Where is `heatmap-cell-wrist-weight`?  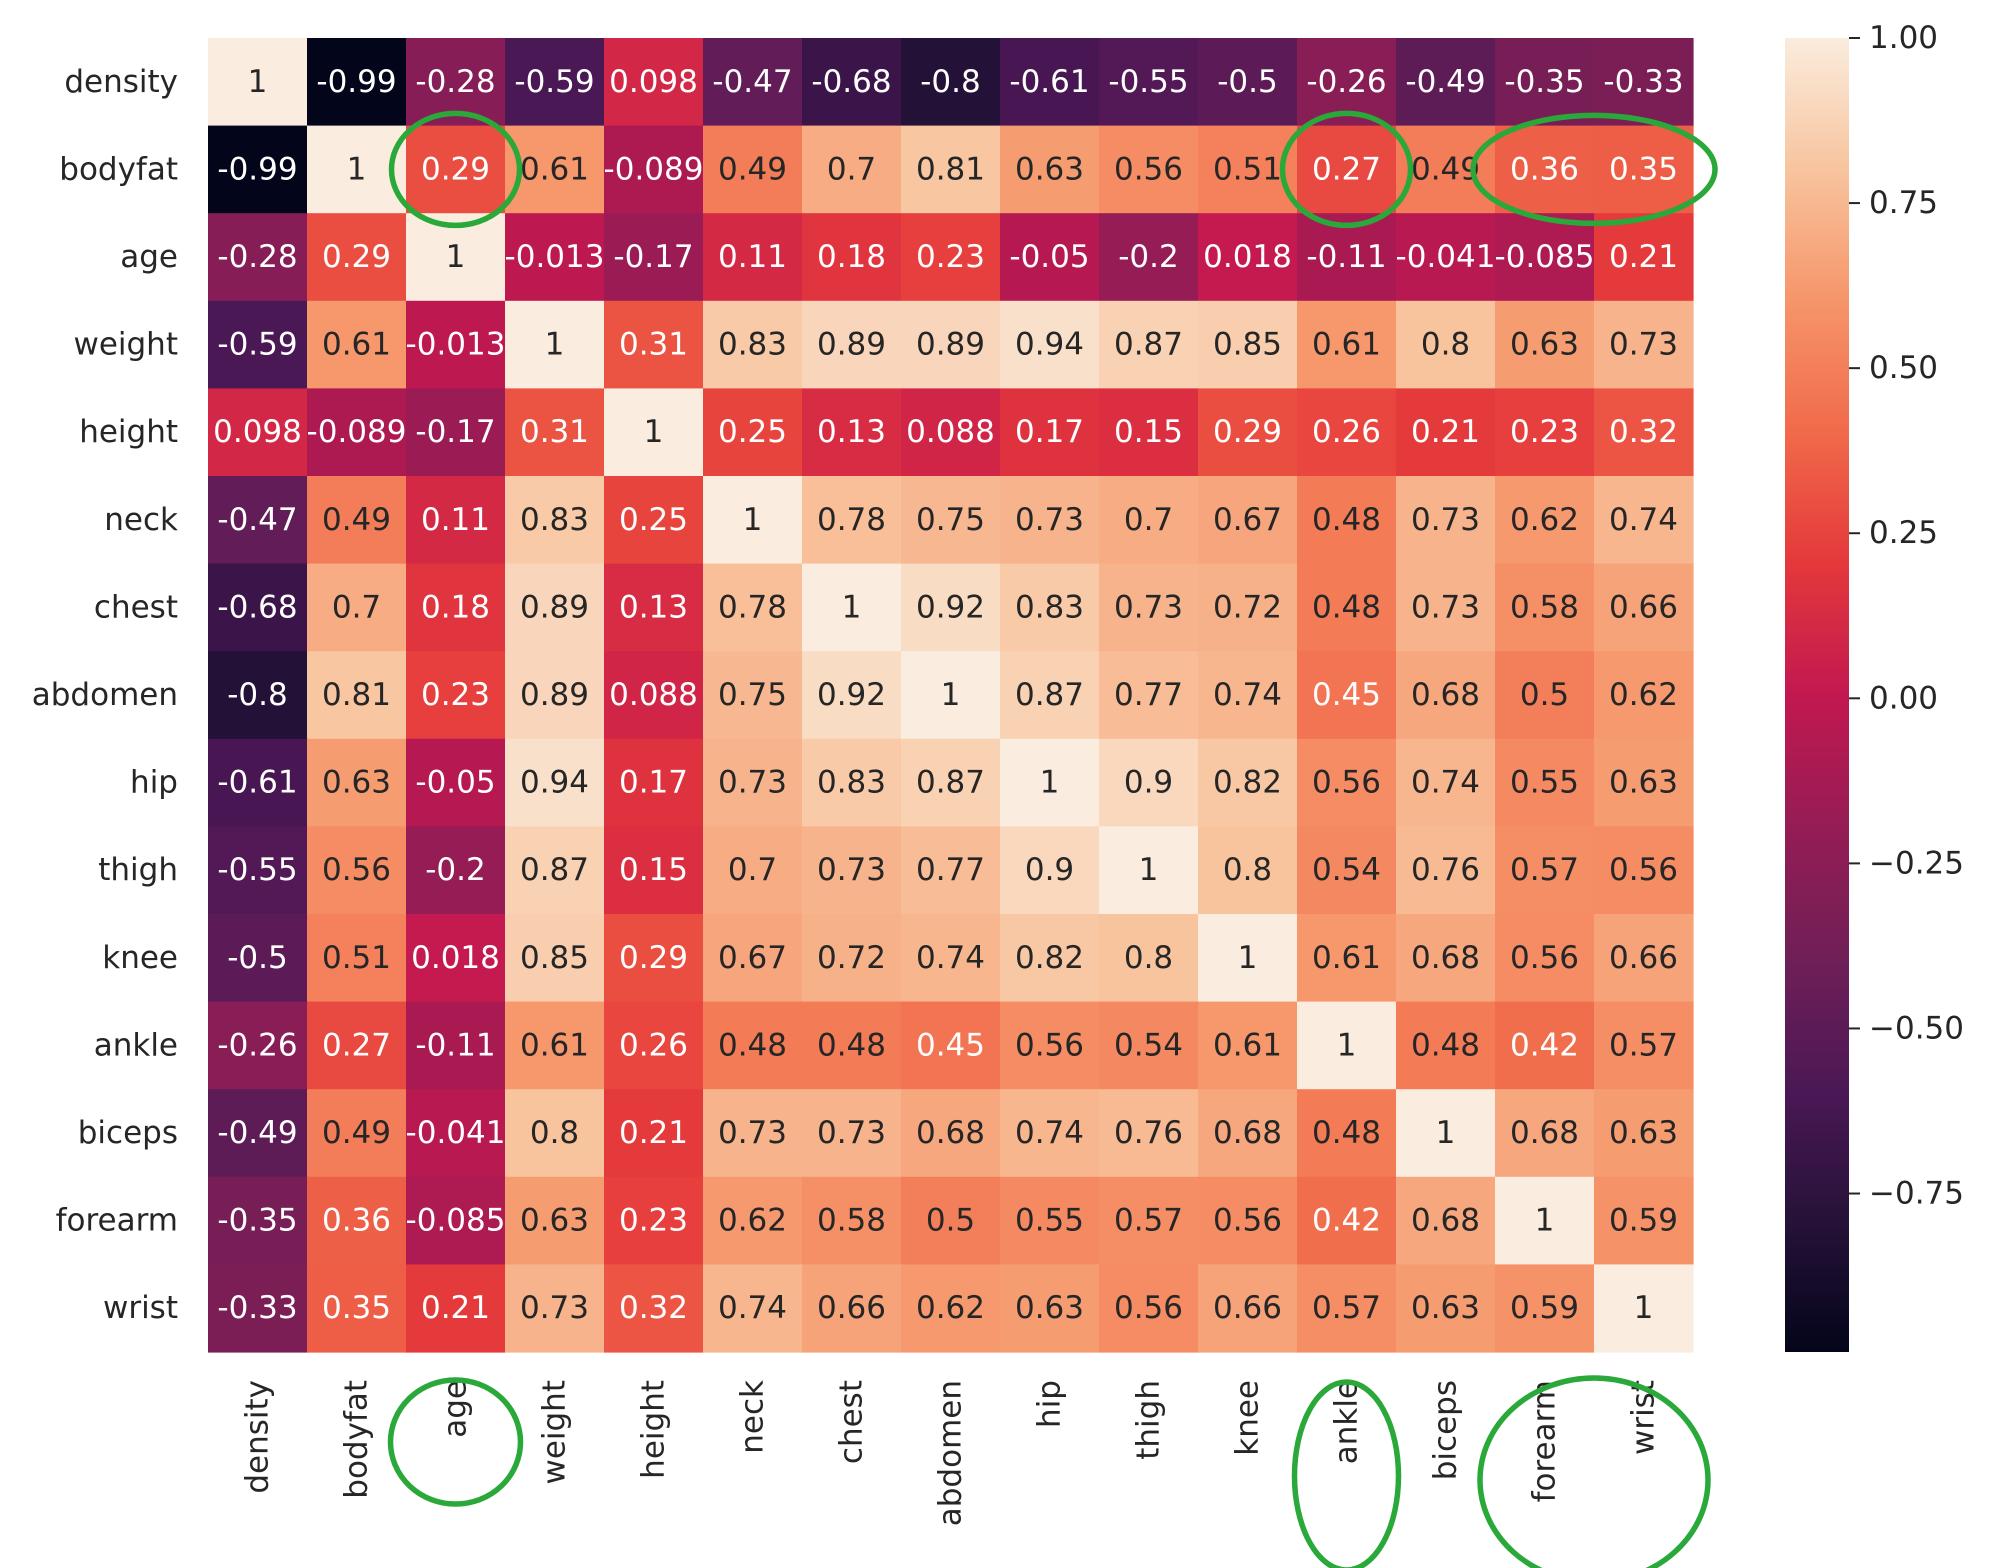
heatmap-cell-wrist-weight is located at coordinates (555, 1308).